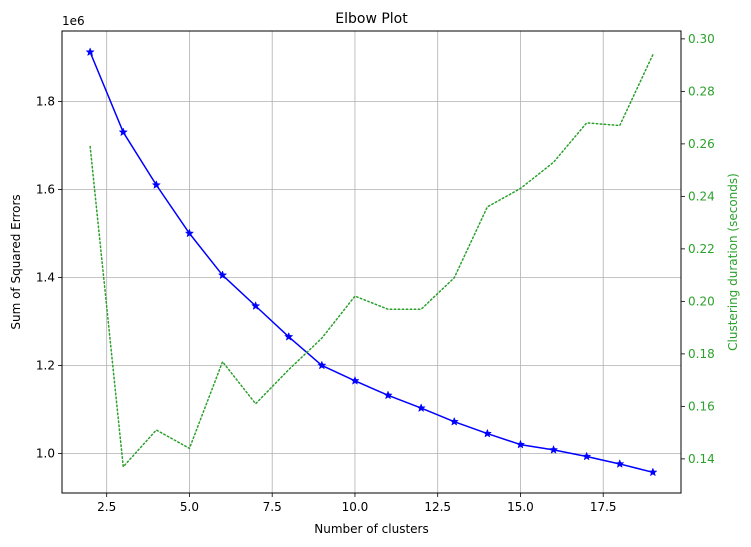  I want to click on y-right-tick-label: 0.26, so click(701, 144).